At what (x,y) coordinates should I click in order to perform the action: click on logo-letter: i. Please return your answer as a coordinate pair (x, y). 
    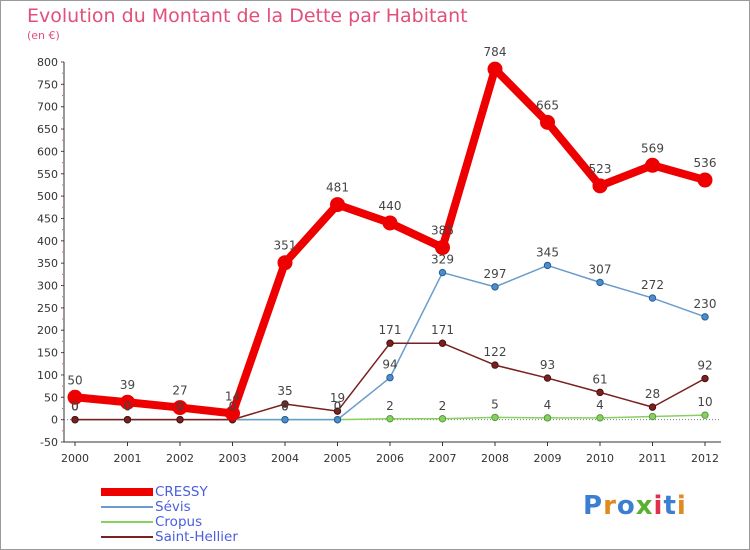
    Looking at the image, I should click on (681, 506).